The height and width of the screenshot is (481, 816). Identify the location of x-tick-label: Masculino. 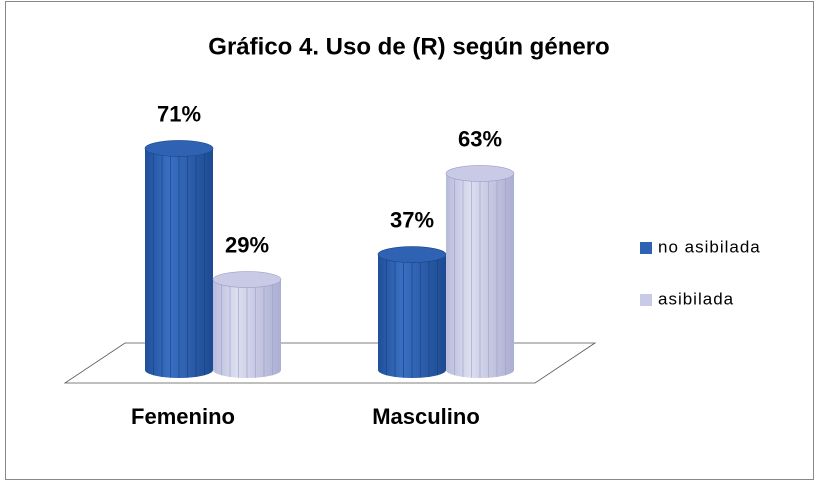
(426, 416).